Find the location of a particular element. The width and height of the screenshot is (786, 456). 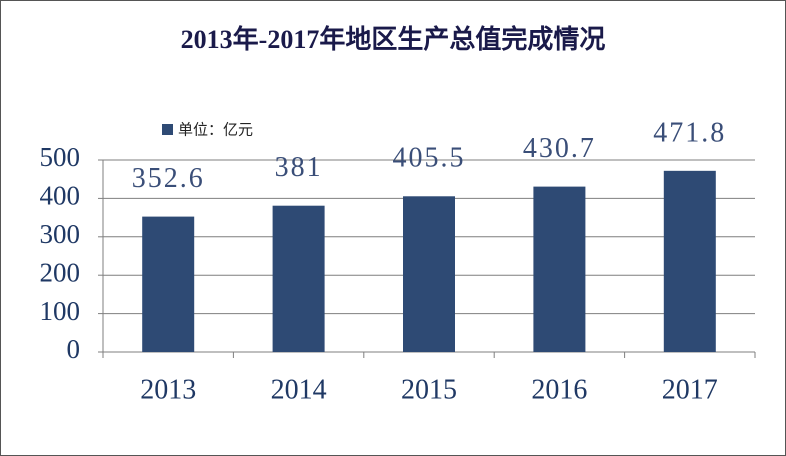

y-tick-label: 0 is located at coordinates (74, 349).